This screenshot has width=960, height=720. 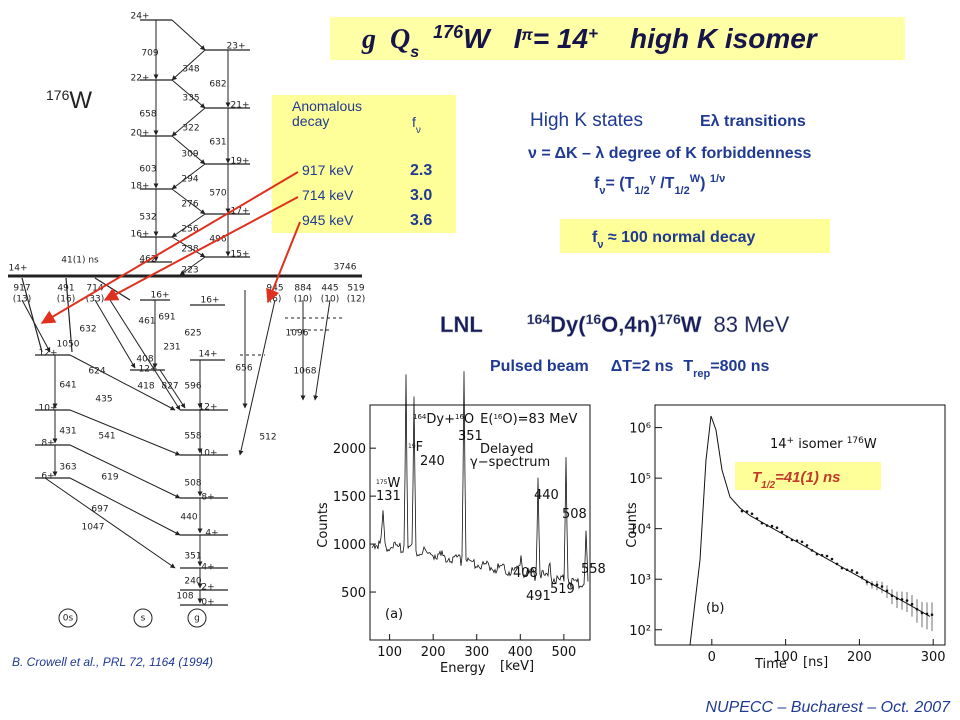 I want to click on level-label: 17+, so click(x=240, y=212).